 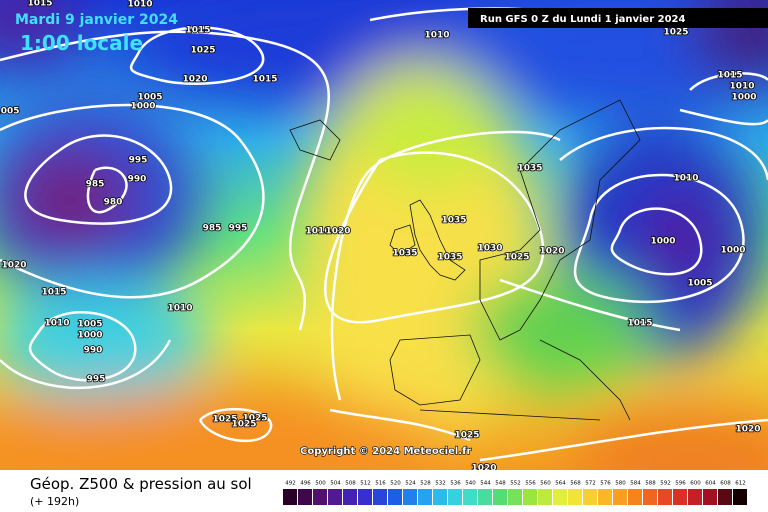 What do you see at coordinates (618, 18) in the screenshot?
I see `run-box` at bounding box center [618, 18].